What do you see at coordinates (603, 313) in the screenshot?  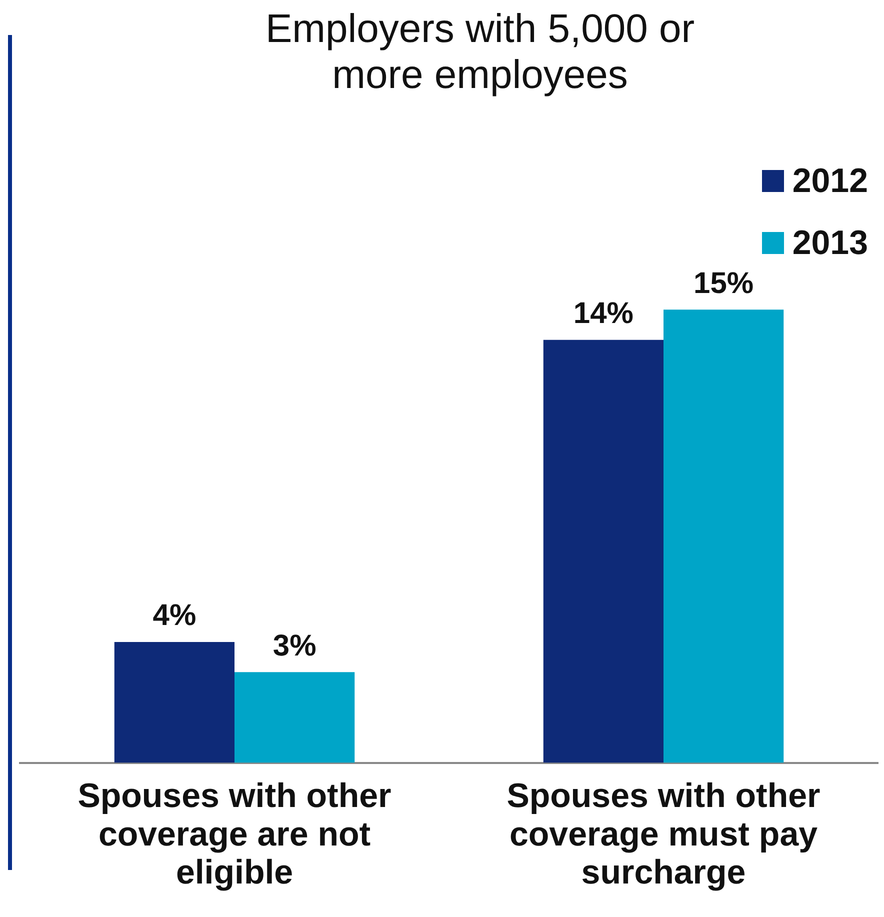 I see `data-label: 14%` at bounding box center [603, 313].